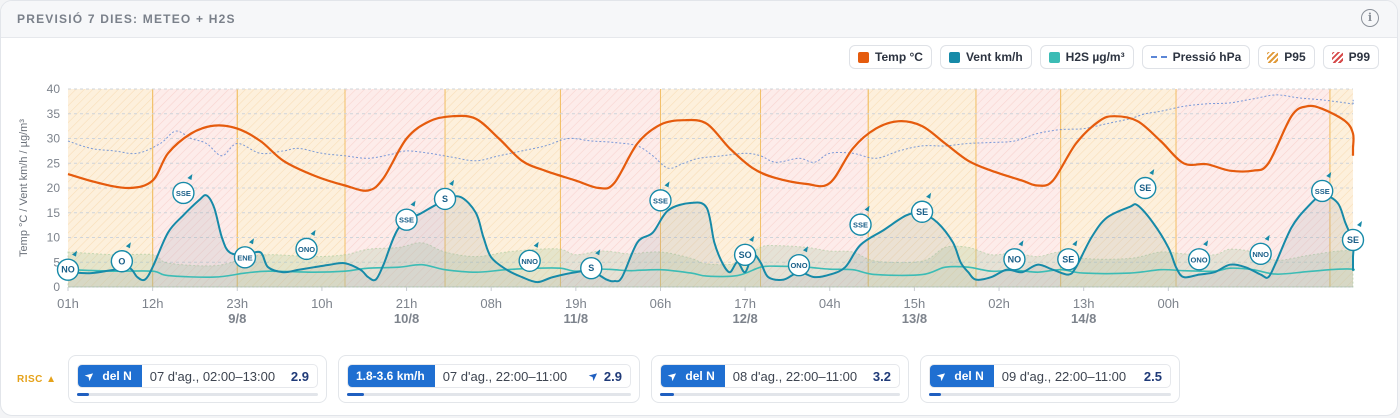  What do you see at coordinates (445, 199) in the screenshot?
I see `wind-direction-label: S` at bounding box center [445, 199].